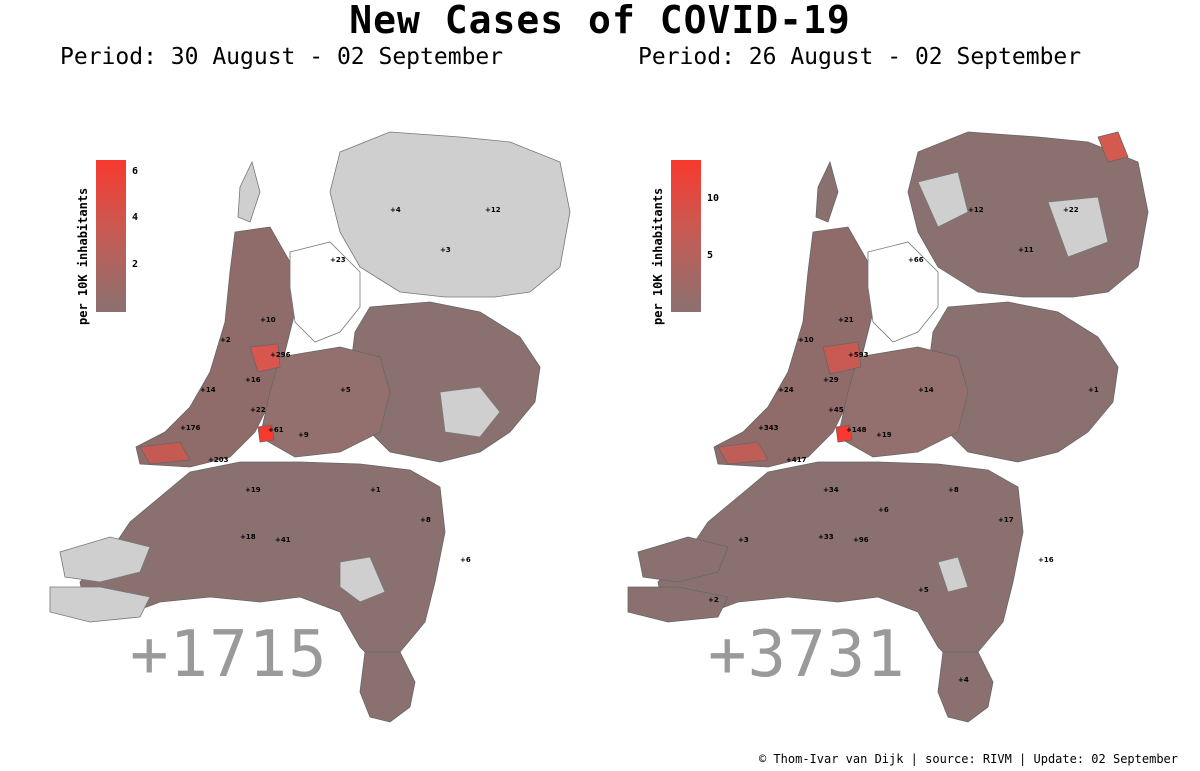  I want to click on municipality-case-label: +17, so click(1006, 520).